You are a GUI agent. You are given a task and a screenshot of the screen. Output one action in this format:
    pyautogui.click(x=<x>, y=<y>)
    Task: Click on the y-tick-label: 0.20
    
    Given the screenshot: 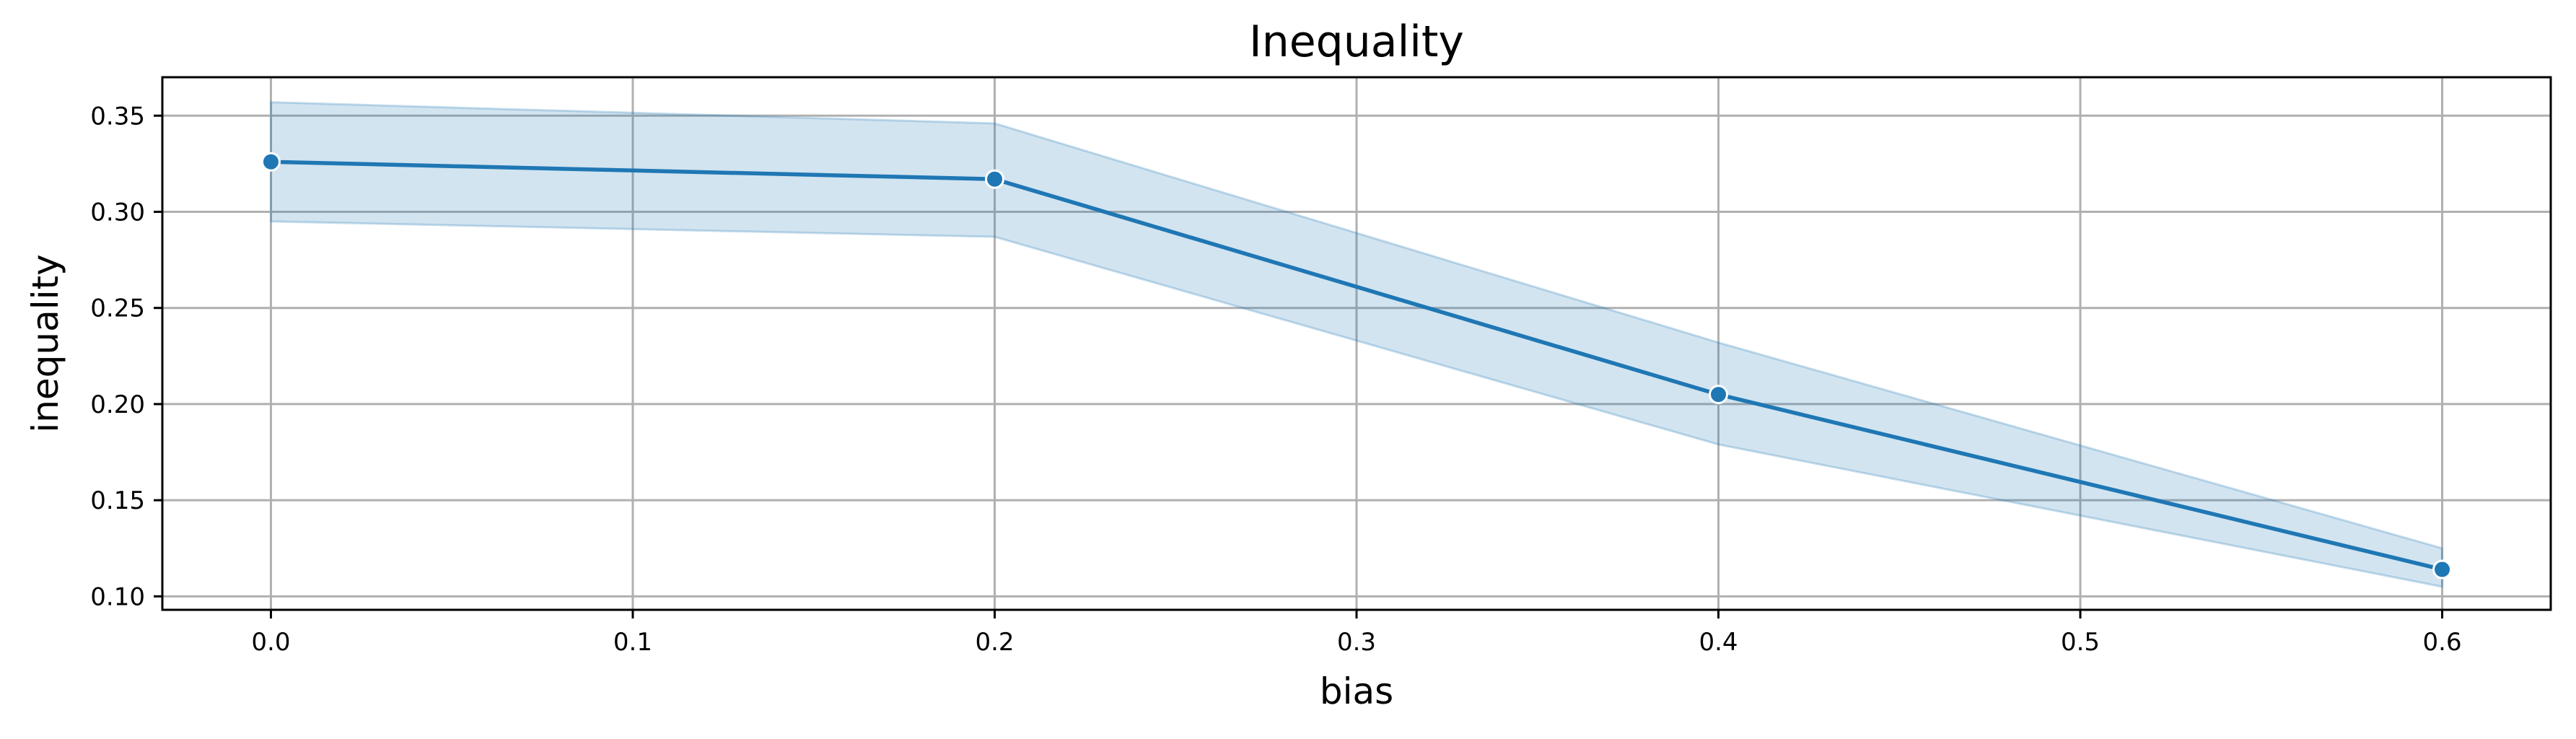 What is the action you would take?
    pyautogui.click(x=118, y=405)
    